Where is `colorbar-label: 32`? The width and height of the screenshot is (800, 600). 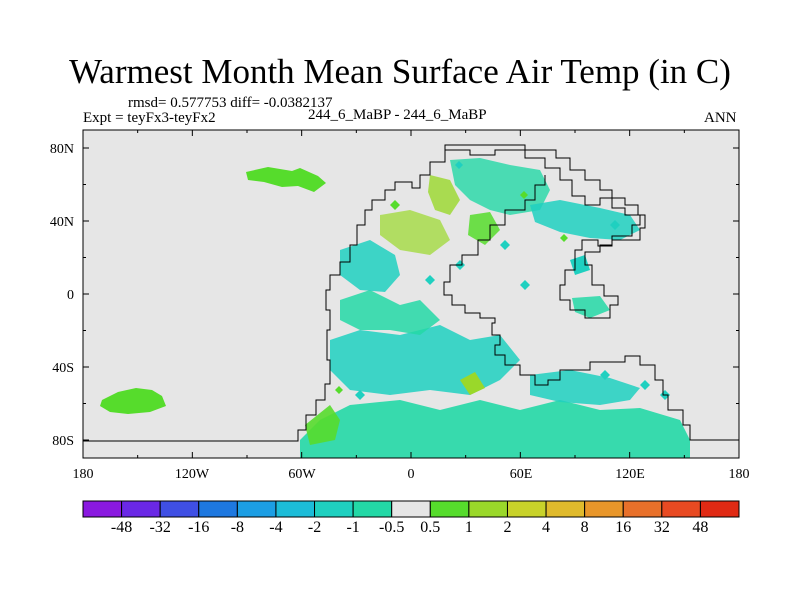 colorbar-label: 32 is located at coordinates (662, 527).